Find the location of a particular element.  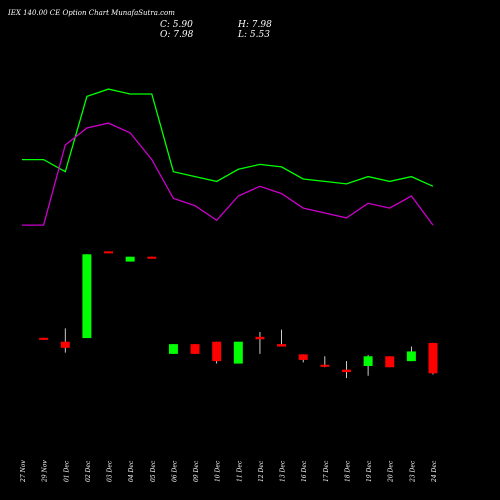

close-value: 5.90 is located at coordinates (182, 25).